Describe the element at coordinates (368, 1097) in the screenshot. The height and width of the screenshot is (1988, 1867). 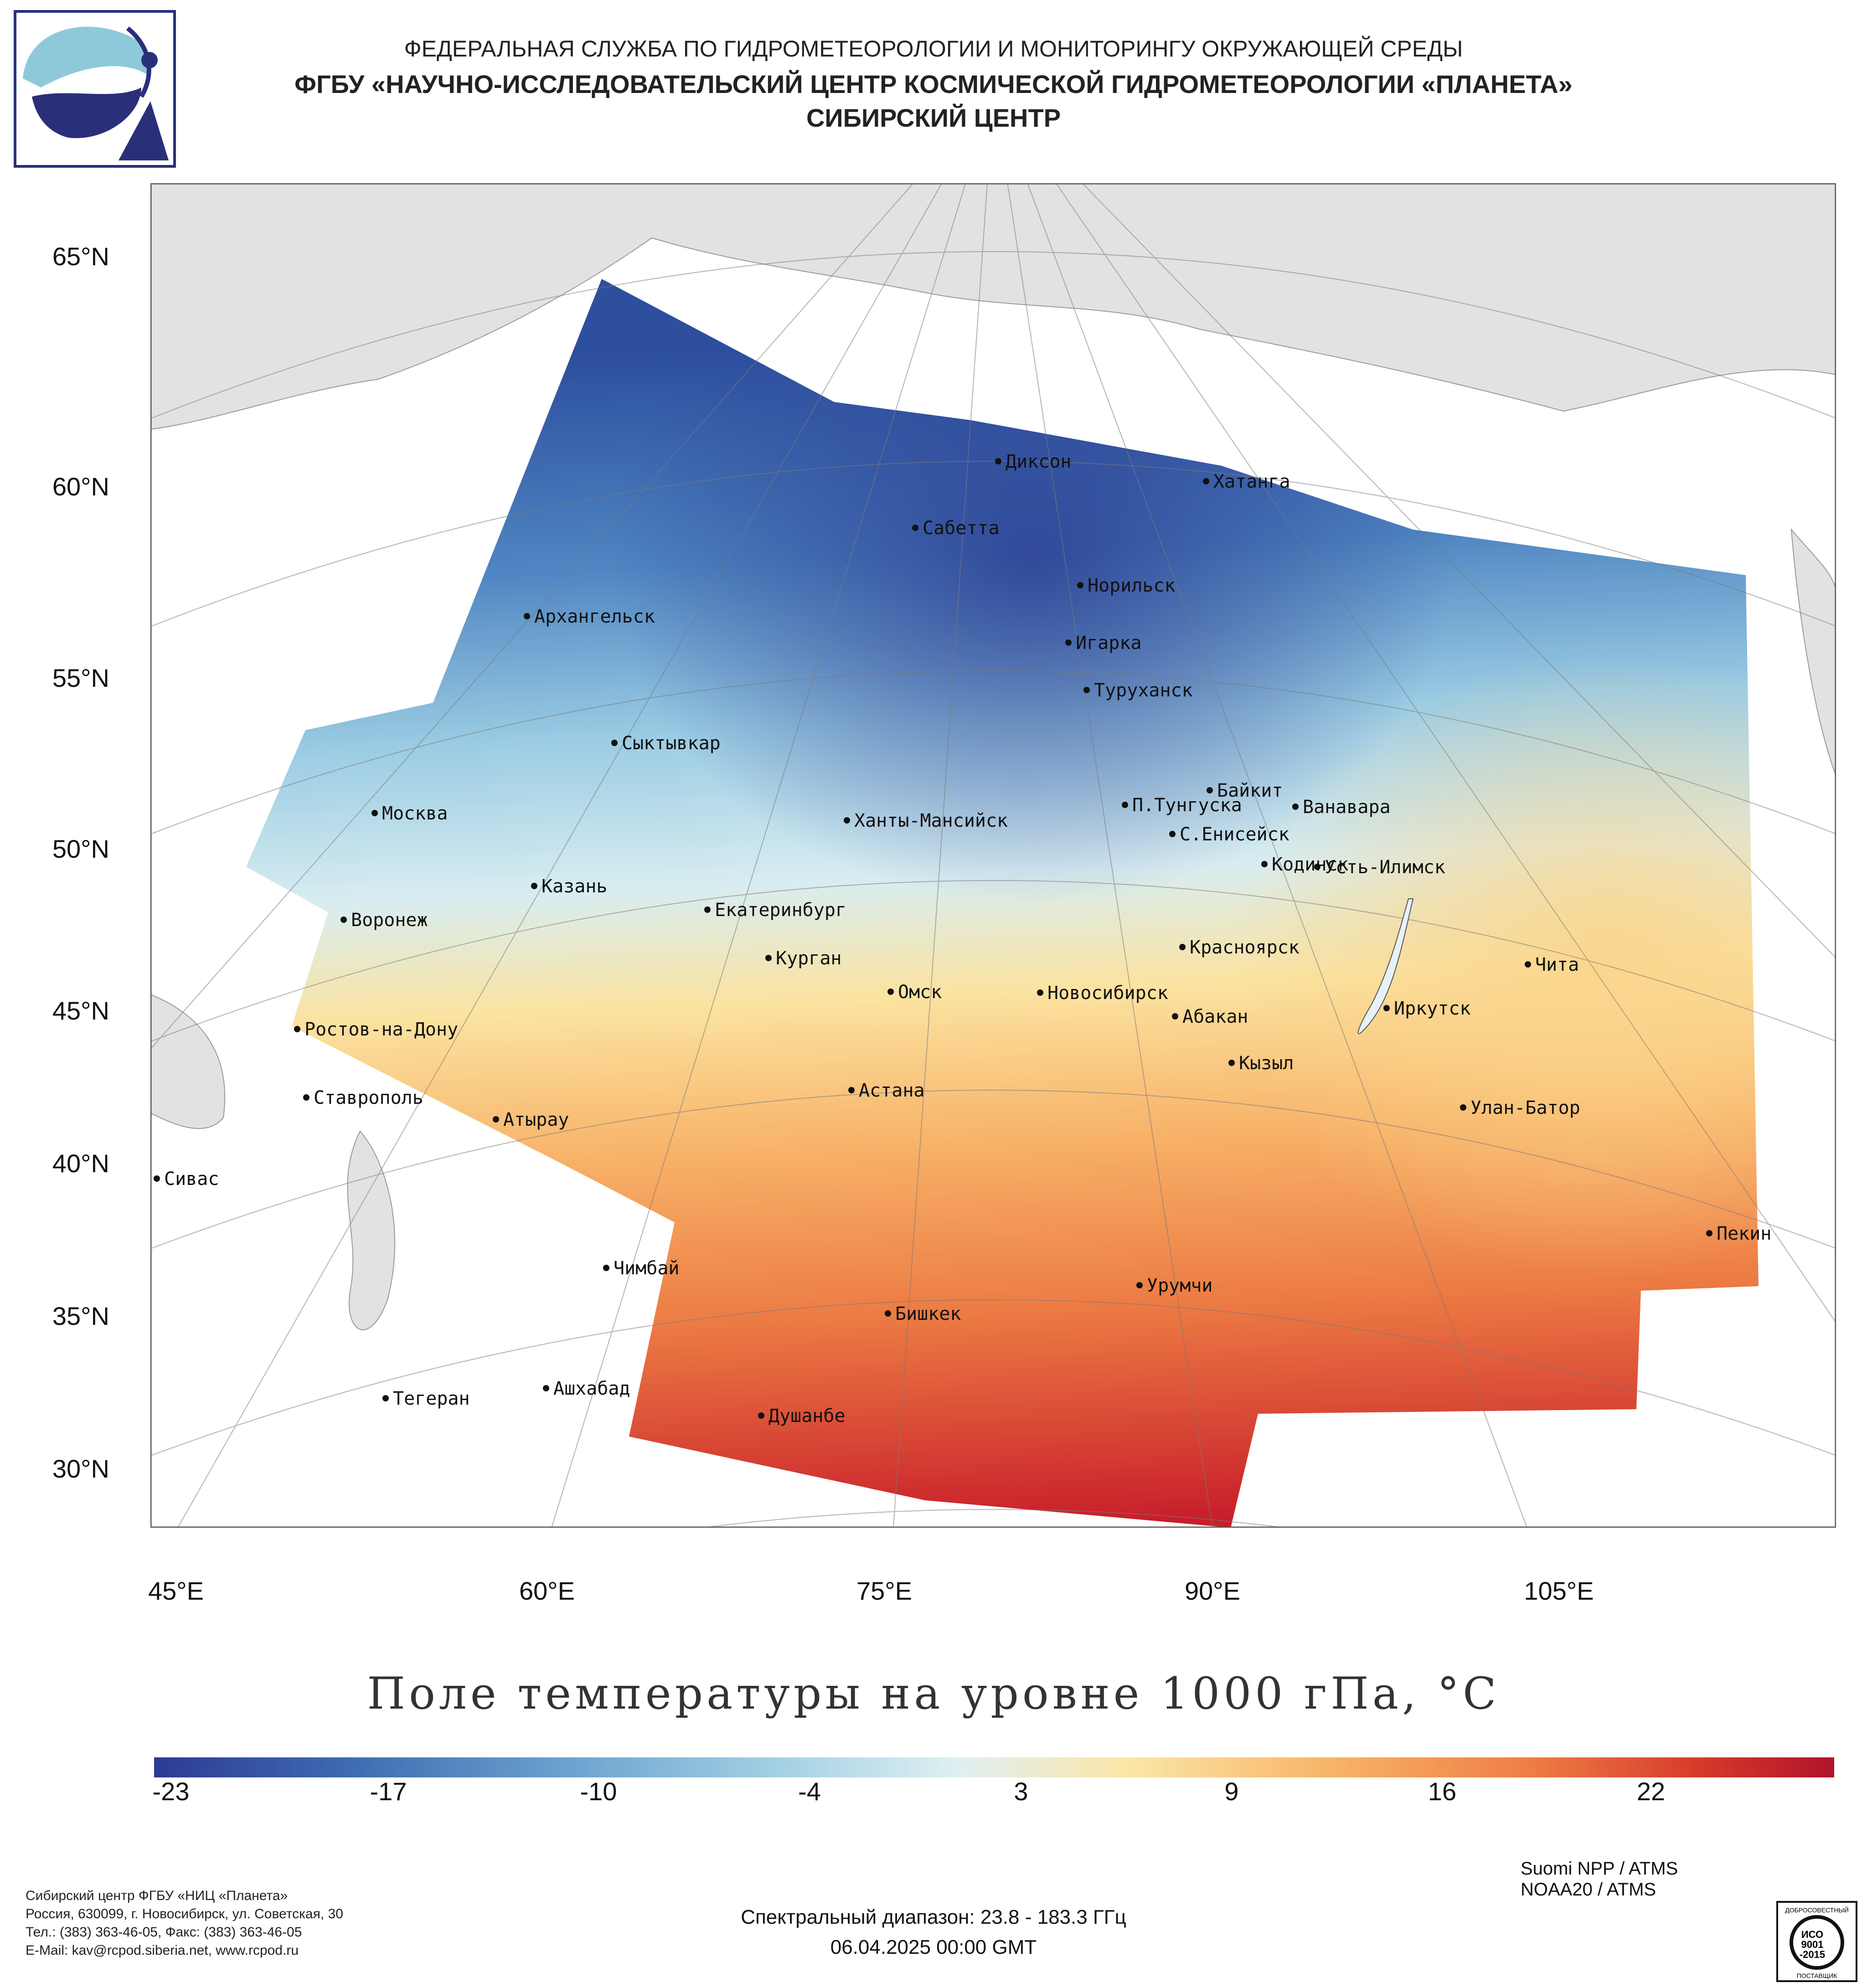
I see `city-label: Ставрополь` at that location.